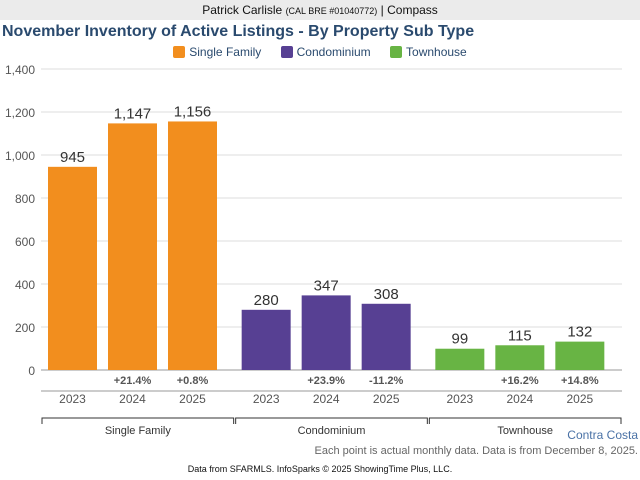  Describe the element at coordinates (193, 381) in the screenshot. I see `change-label: +0.8%` at that location.